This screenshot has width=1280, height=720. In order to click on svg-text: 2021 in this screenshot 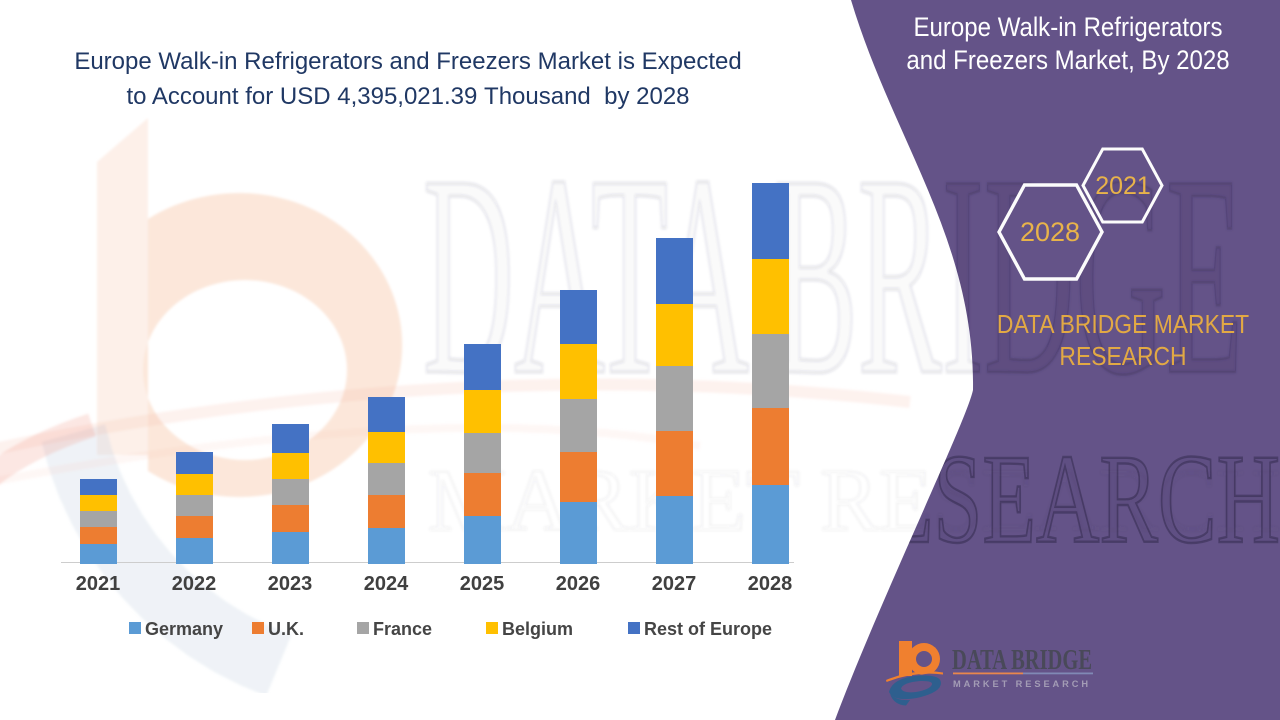, I will do `click(1123, 186)`.